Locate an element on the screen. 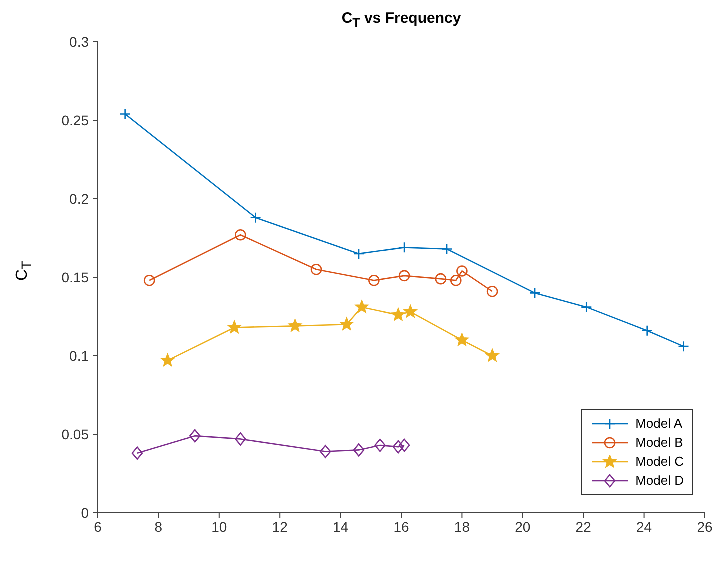 Image resolution: width=721 pixels, height=562 pixels. y-tick-label: 0.25 is located at coordinates (76, 120).